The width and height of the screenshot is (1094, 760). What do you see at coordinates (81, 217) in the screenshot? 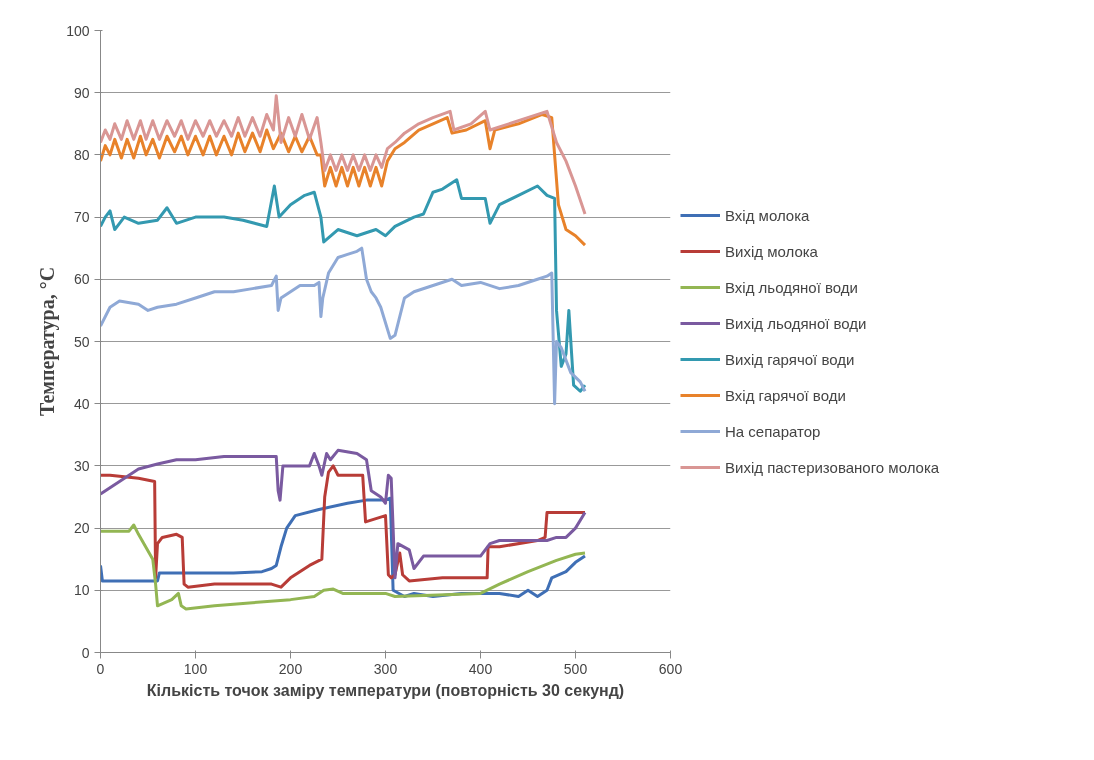
I see `y-tick-label: 70` at bounding box center [81, 217].